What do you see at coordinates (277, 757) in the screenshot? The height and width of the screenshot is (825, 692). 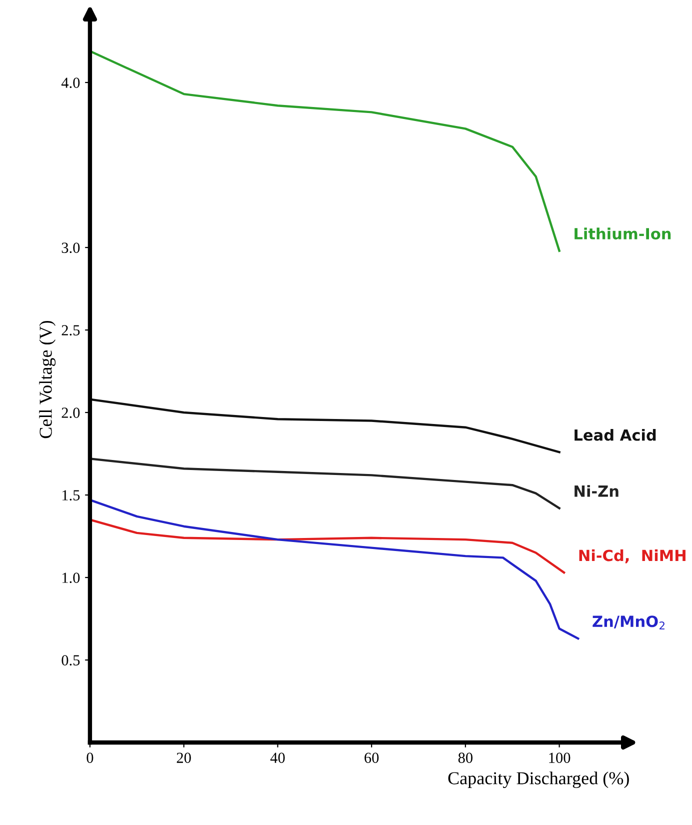 I see `x-tick-label: 40` at bounding box center [277, 757].